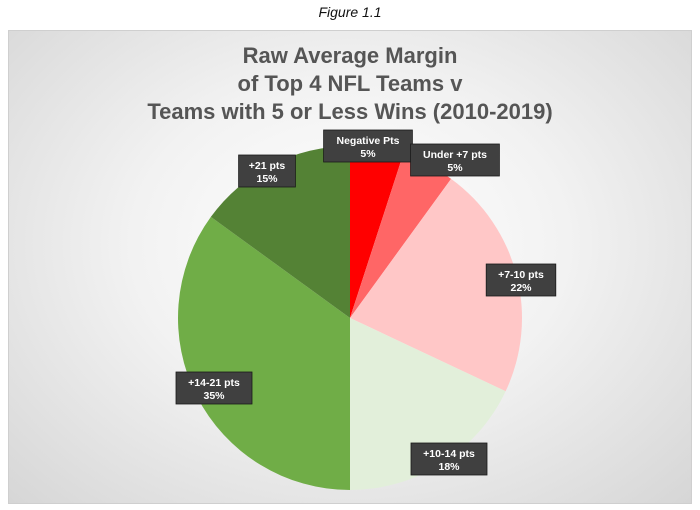 The width and height of the screenshot is (700, 510). What do you see at coordinates (214, 396) in the screenshot?
I see `slice-value: 35%` at bounding box center [214, 396].